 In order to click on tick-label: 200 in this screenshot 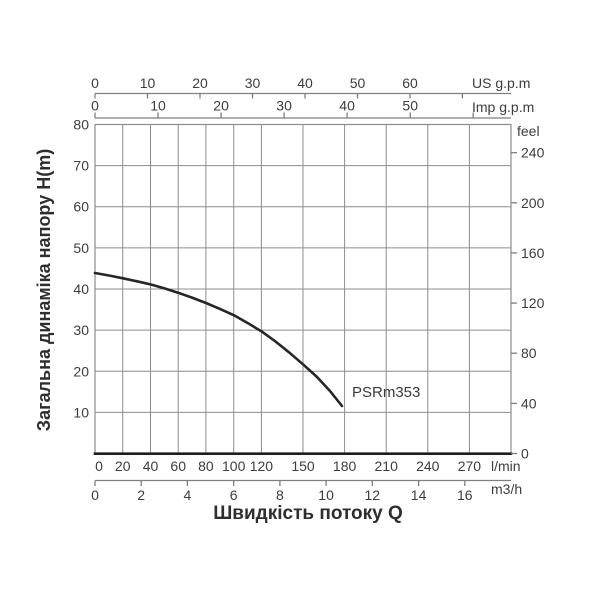, I will do `click(533, 203)`.